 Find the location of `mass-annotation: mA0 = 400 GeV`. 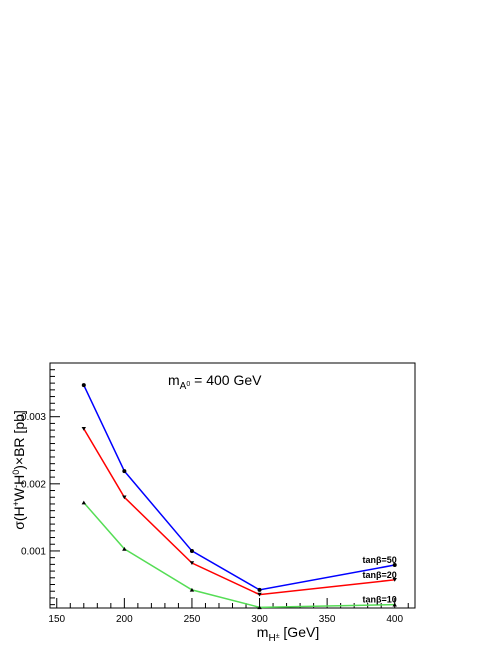

mass-annotation: mA0 = 400 GeV is located at coordinates (215, 382).